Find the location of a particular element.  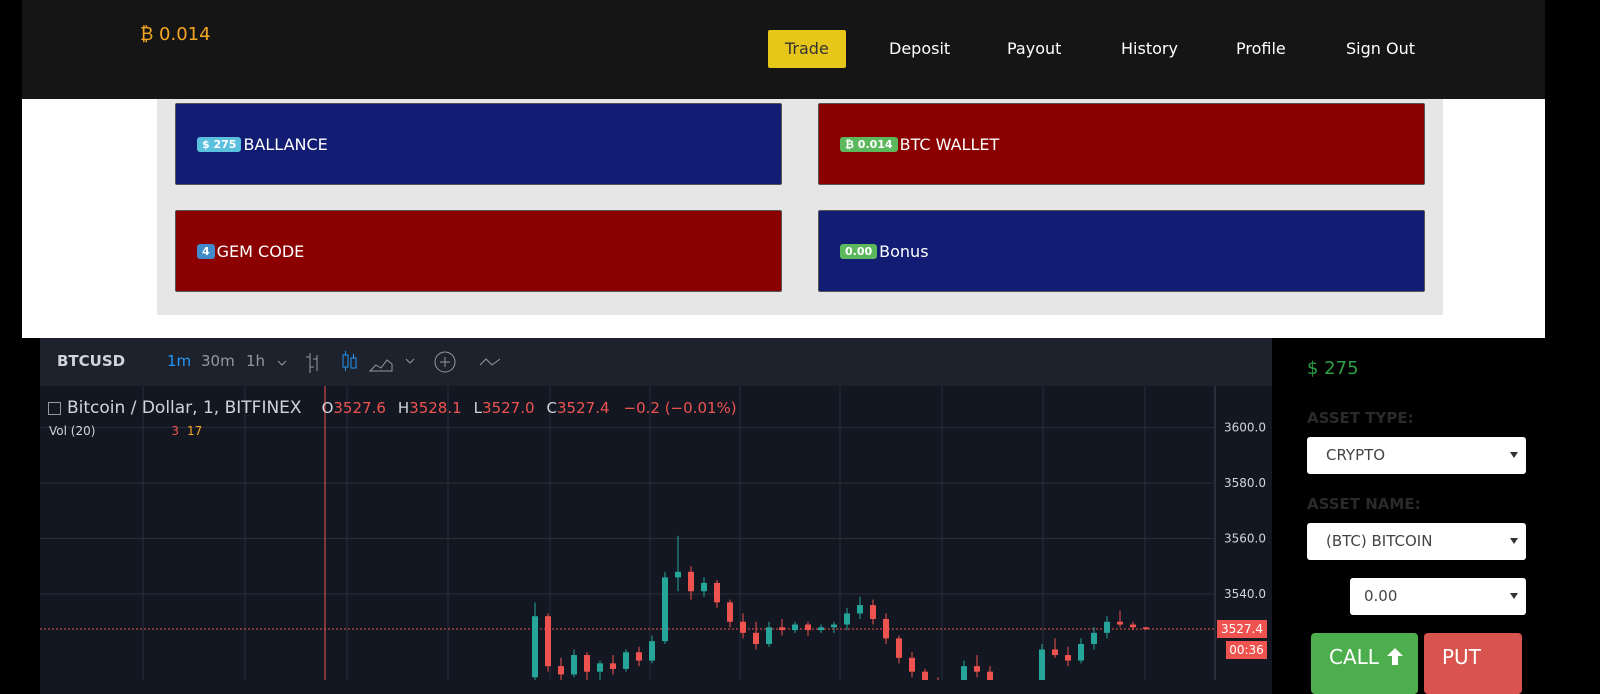

ohlc: O 3527.6 H 3528.1 L 3527.0 C 3527.4 is located at coordinates (466, 408).